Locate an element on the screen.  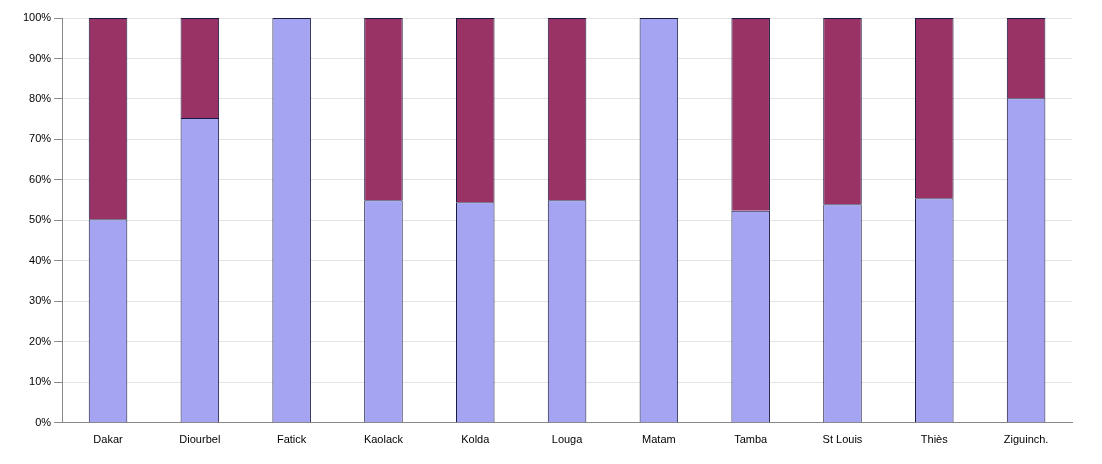
x-tick-label: Matam is located at coordinates (659, 439).